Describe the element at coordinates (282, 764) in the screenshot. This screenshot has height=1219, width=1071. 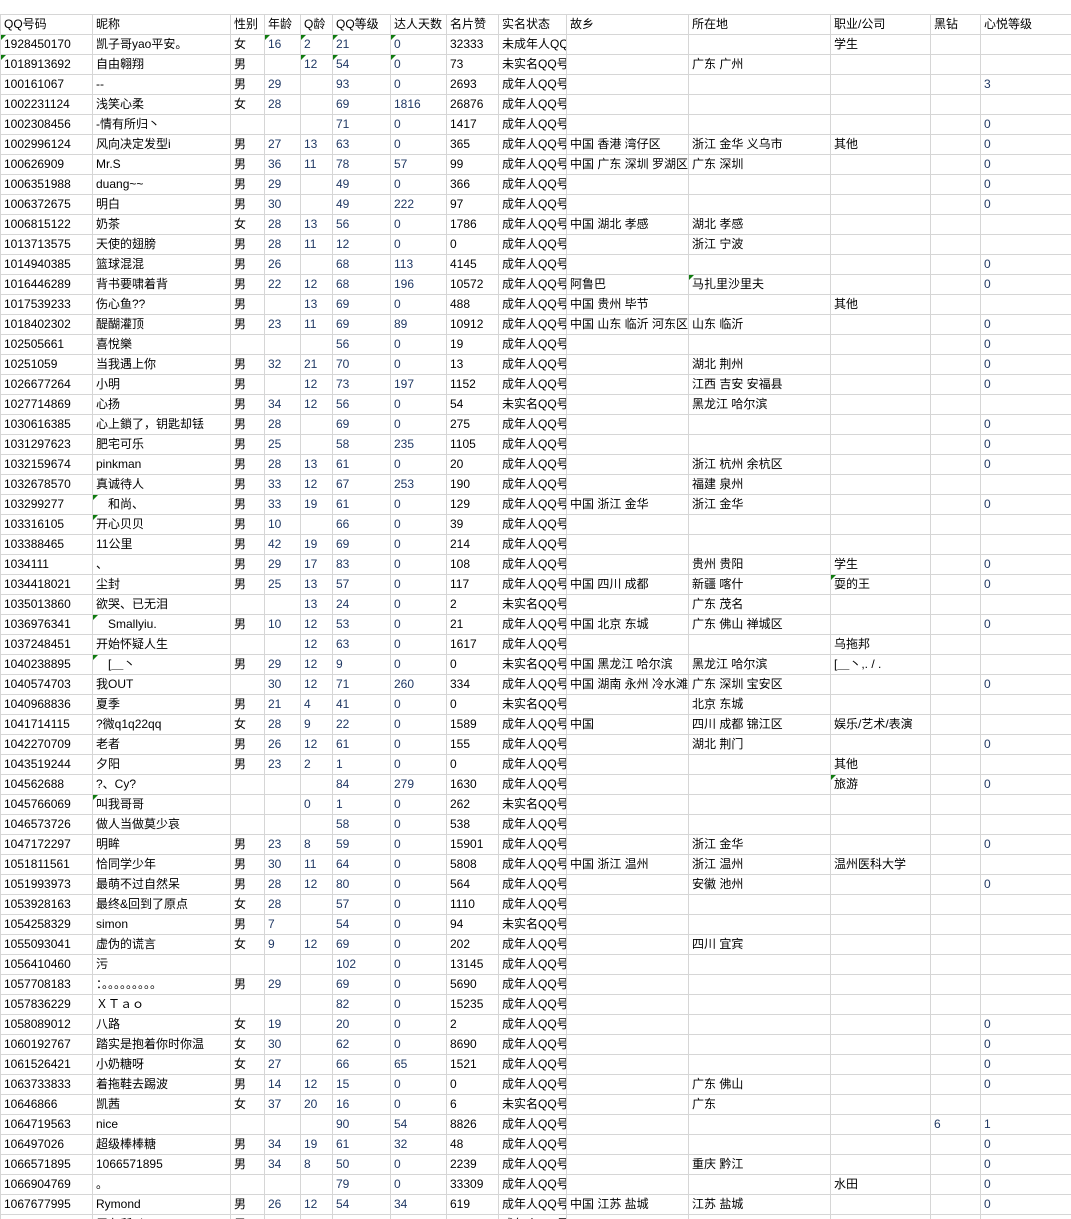
I see `cell-age: 23` at that location.